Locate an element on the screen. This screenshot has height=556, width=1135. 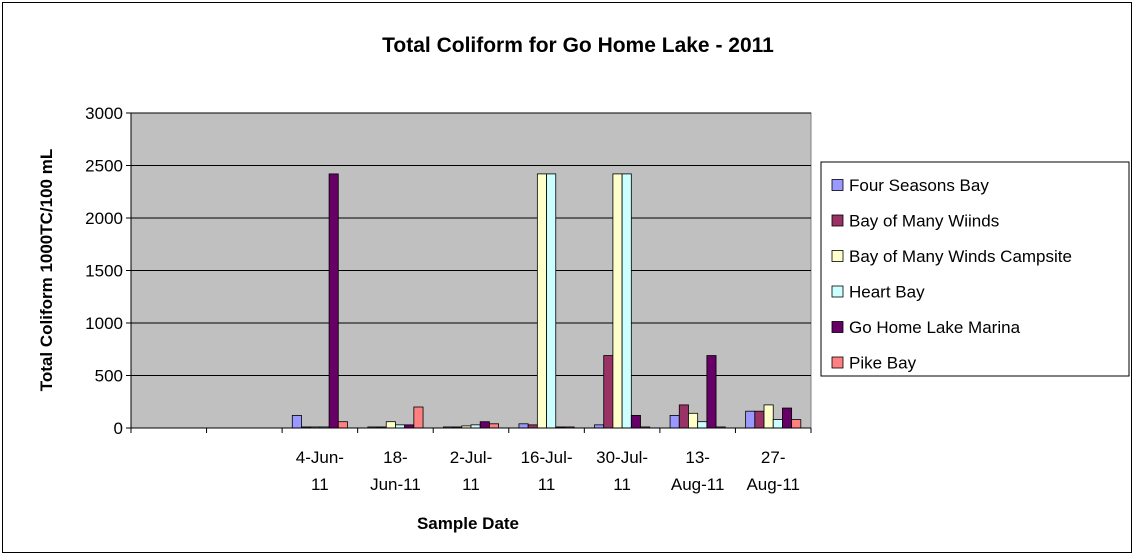
y-tick-label: 3000 is located at coordinates (104, 113).